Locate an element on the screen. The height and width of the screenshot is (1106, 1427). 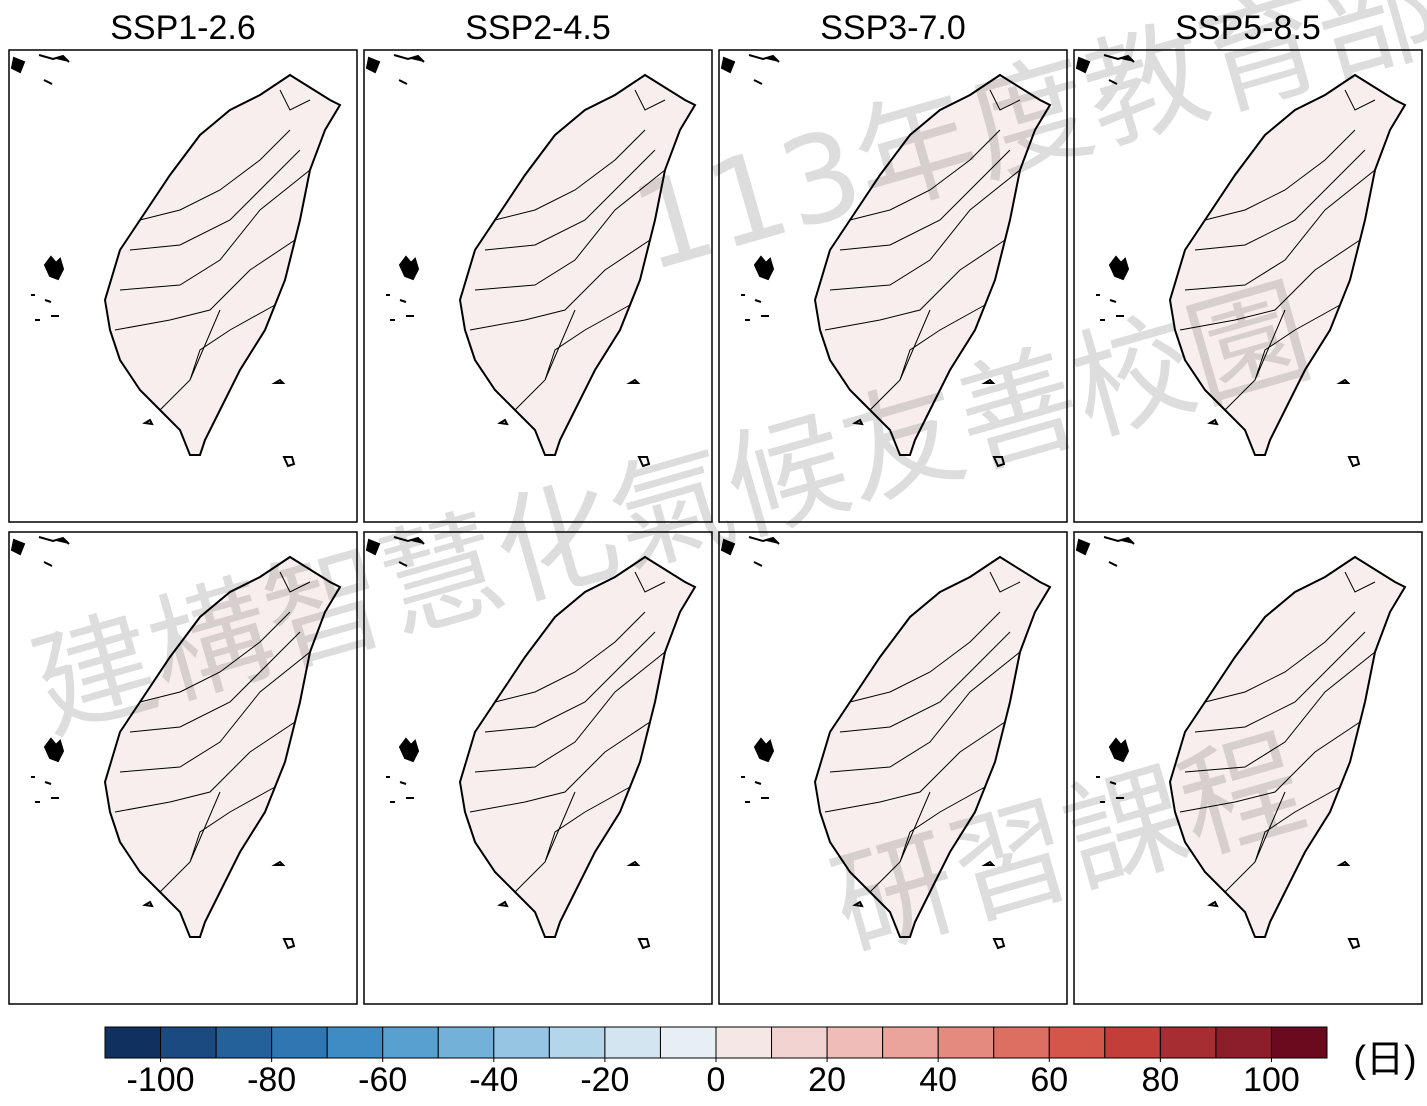
colorbar-tick-label: 100 is located at coordinates (1271, 1080).